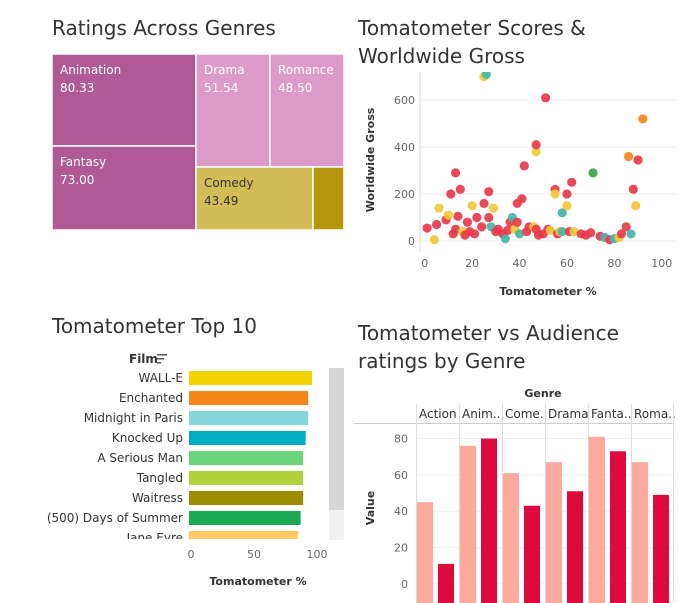 The height and width of the screenshot is (603, 689). What do you see at coordinates (162, 359) in the screenshot?
I see `sort-icon` at bounding box center [162, 359].